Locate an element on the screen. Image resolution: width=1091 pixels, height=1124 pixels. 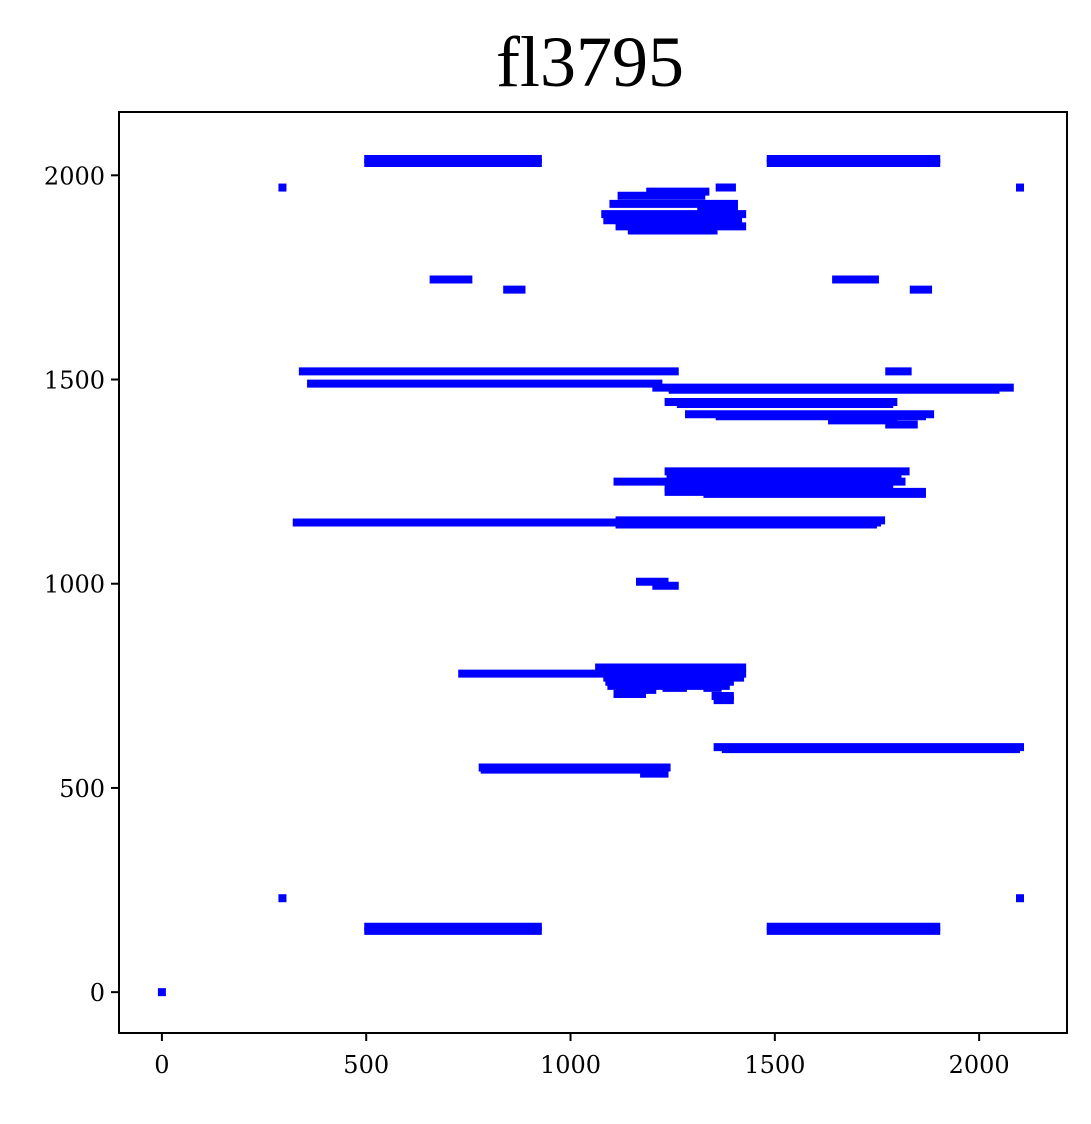
x-tick-label: 2000 is located at coordinates (979, 1065).